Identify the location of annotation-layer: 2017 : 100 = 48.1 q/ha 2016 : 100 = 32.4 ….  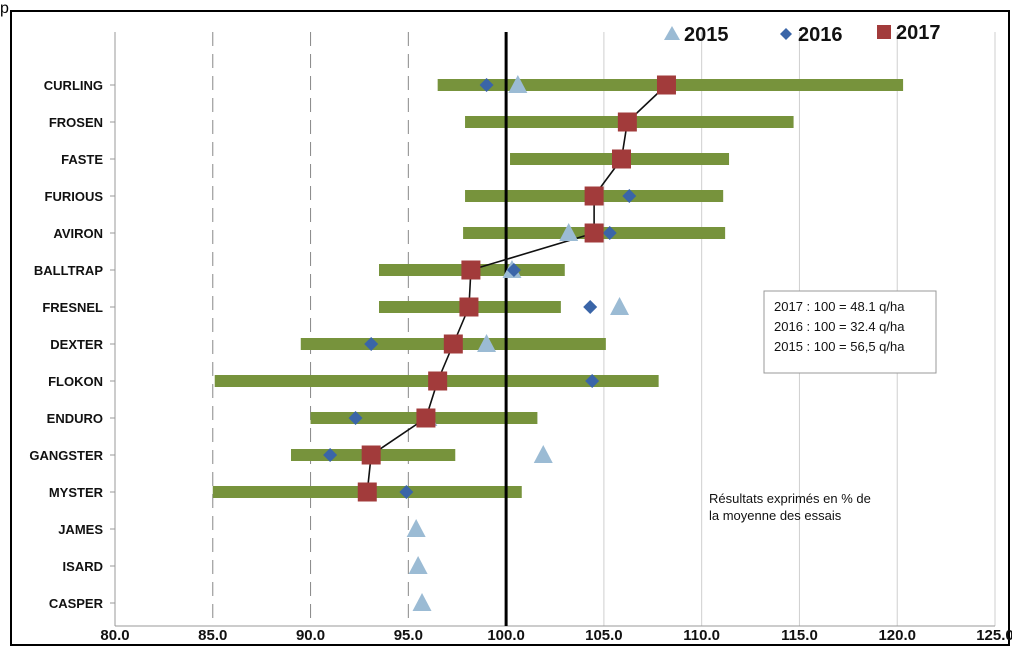
(822, 407).